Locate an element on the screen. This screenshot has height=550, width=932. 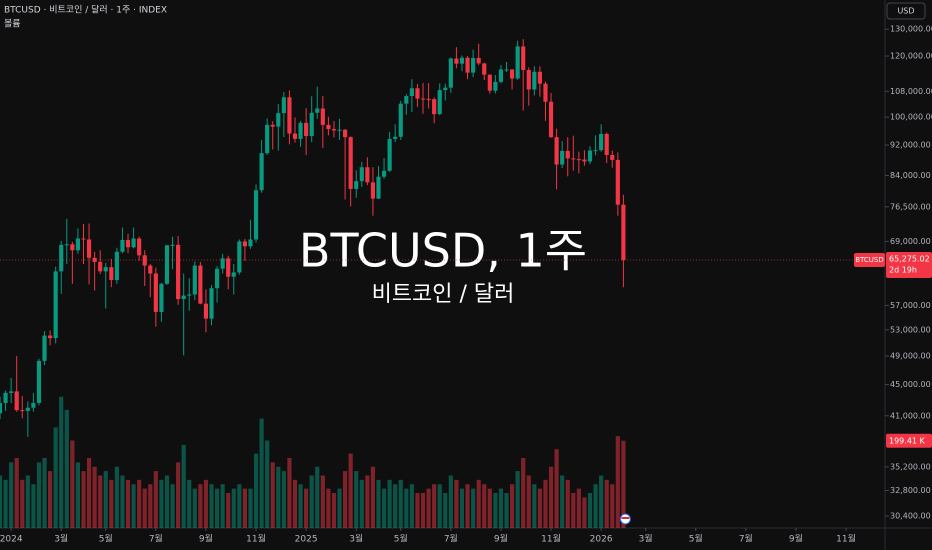
volume-tag-label: 199.41 K is located at coordinates (907, 440).